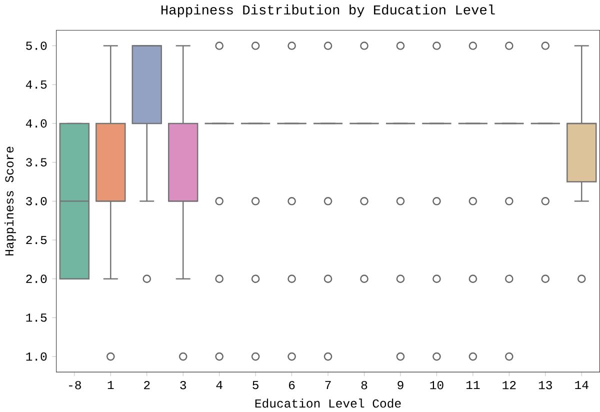  What do you see at coordinates (36, 240) in the screenshot?
I see `y-tick-label: 2.5` at bounding box center [36, 240].